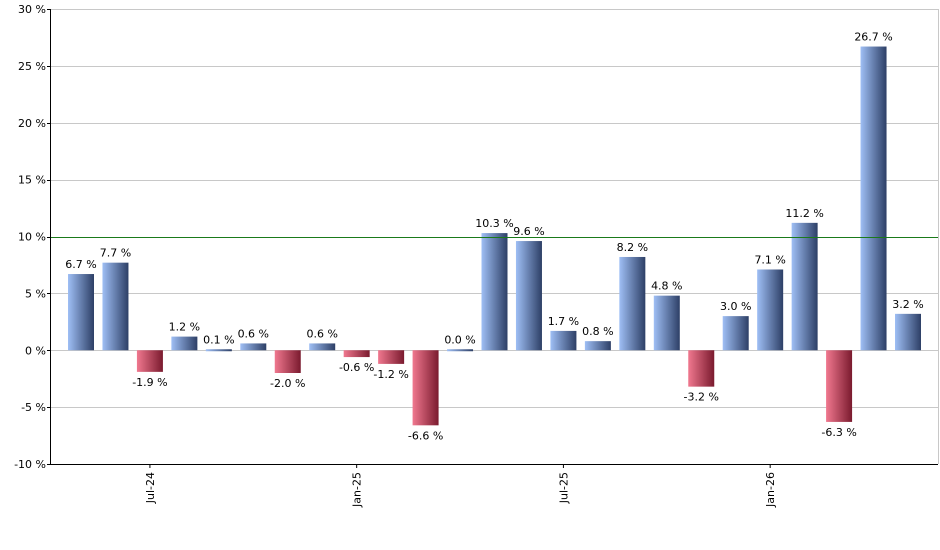 This screenshot has width=940, height=550. Describe the element at coordinates (460, 490) in the screenshot. I see `x-tick-labels: Jul-24 Jan-25 Jul-25 Jan-26` at that location.